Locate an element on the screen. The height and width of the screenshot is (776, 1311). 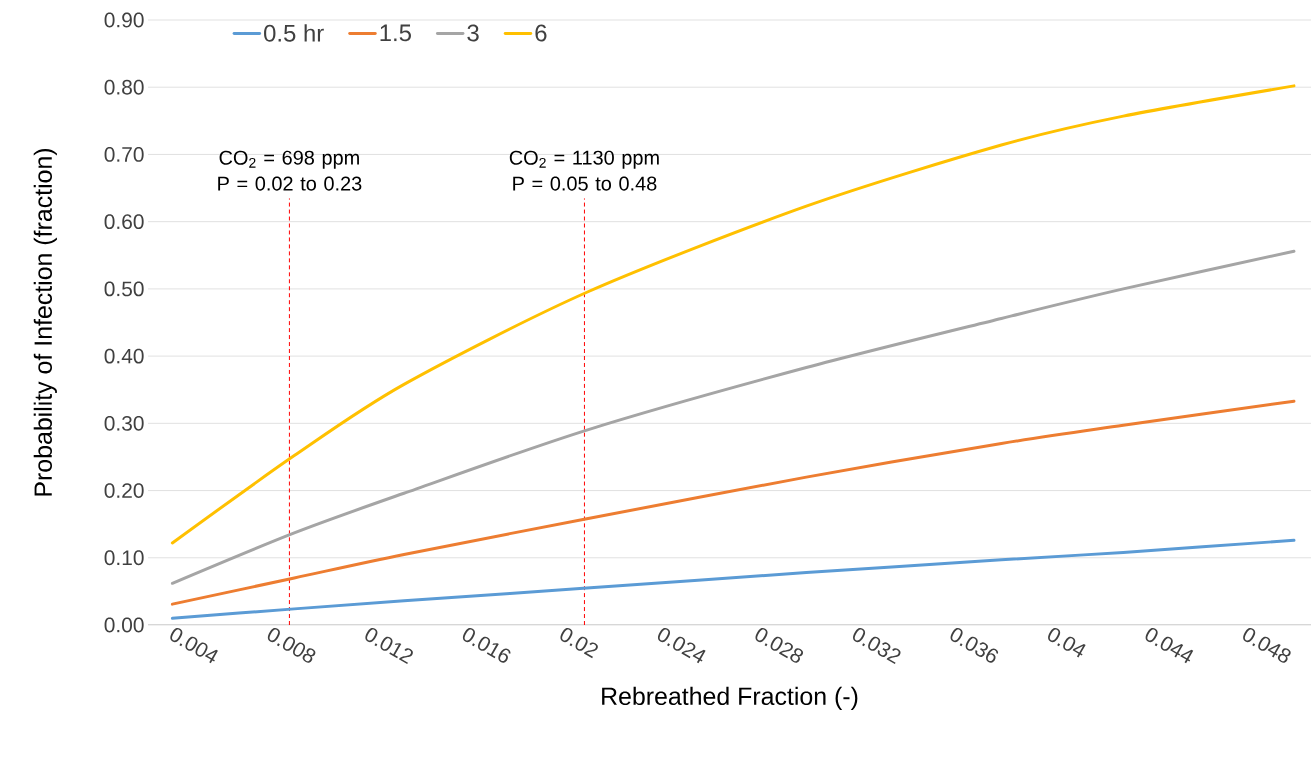
x-tick-label: 0.028 is located at coordinates (779, 645).